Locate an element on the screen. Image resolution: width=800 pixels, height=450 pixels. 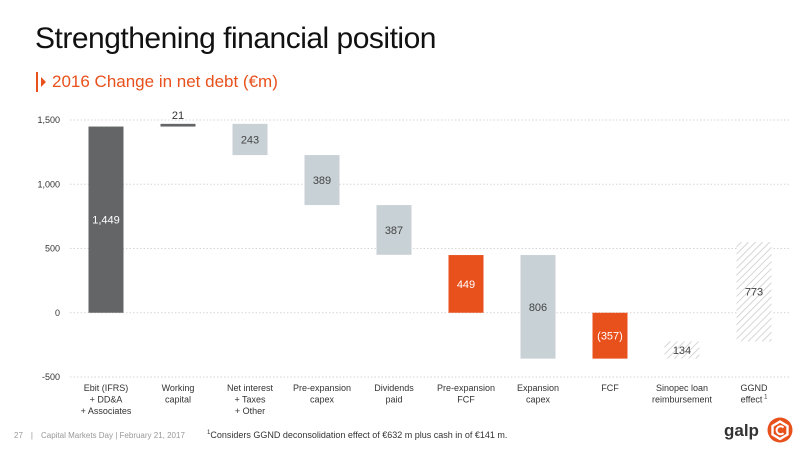
page-number: 27 is located at coordinates (18, 435).